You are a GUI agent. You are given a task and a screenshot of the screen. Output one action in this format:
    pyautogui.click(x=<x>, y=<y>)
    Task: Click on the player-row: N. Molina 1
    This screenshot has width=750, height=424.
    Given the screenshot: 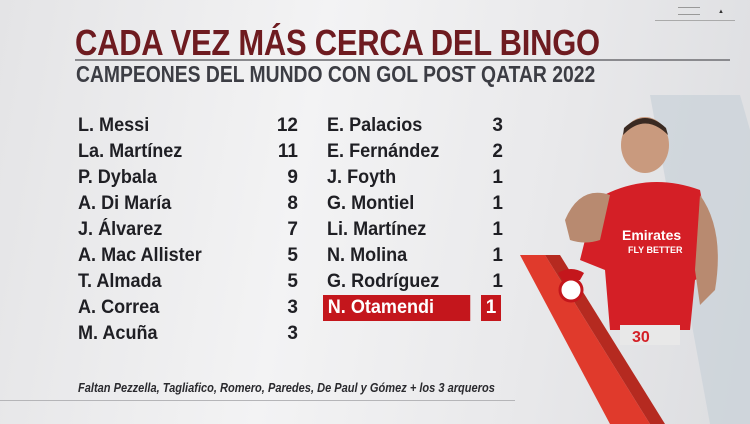 What is the action you would take?
    pyautogui.click(x=427, y=256)
    